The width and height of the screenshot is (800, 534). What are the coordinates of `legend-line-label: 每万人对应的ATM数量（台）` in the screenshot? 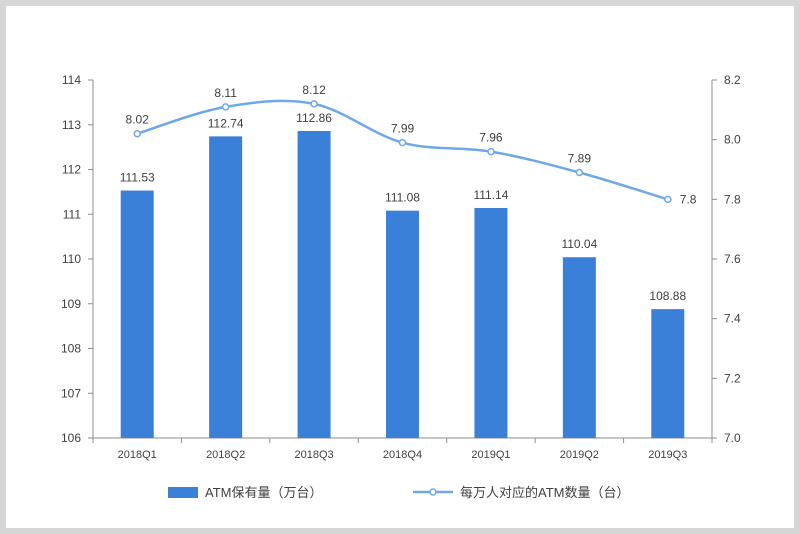 It's located at (544, 492).